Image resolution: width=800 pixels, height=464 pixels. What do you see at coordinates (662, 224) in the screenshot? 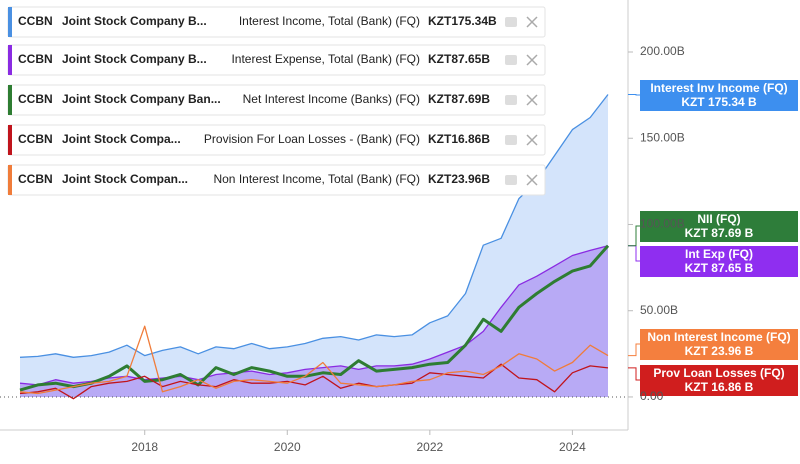
I see `y-tick-label: 100.00B` at bounding box center [662, 224].